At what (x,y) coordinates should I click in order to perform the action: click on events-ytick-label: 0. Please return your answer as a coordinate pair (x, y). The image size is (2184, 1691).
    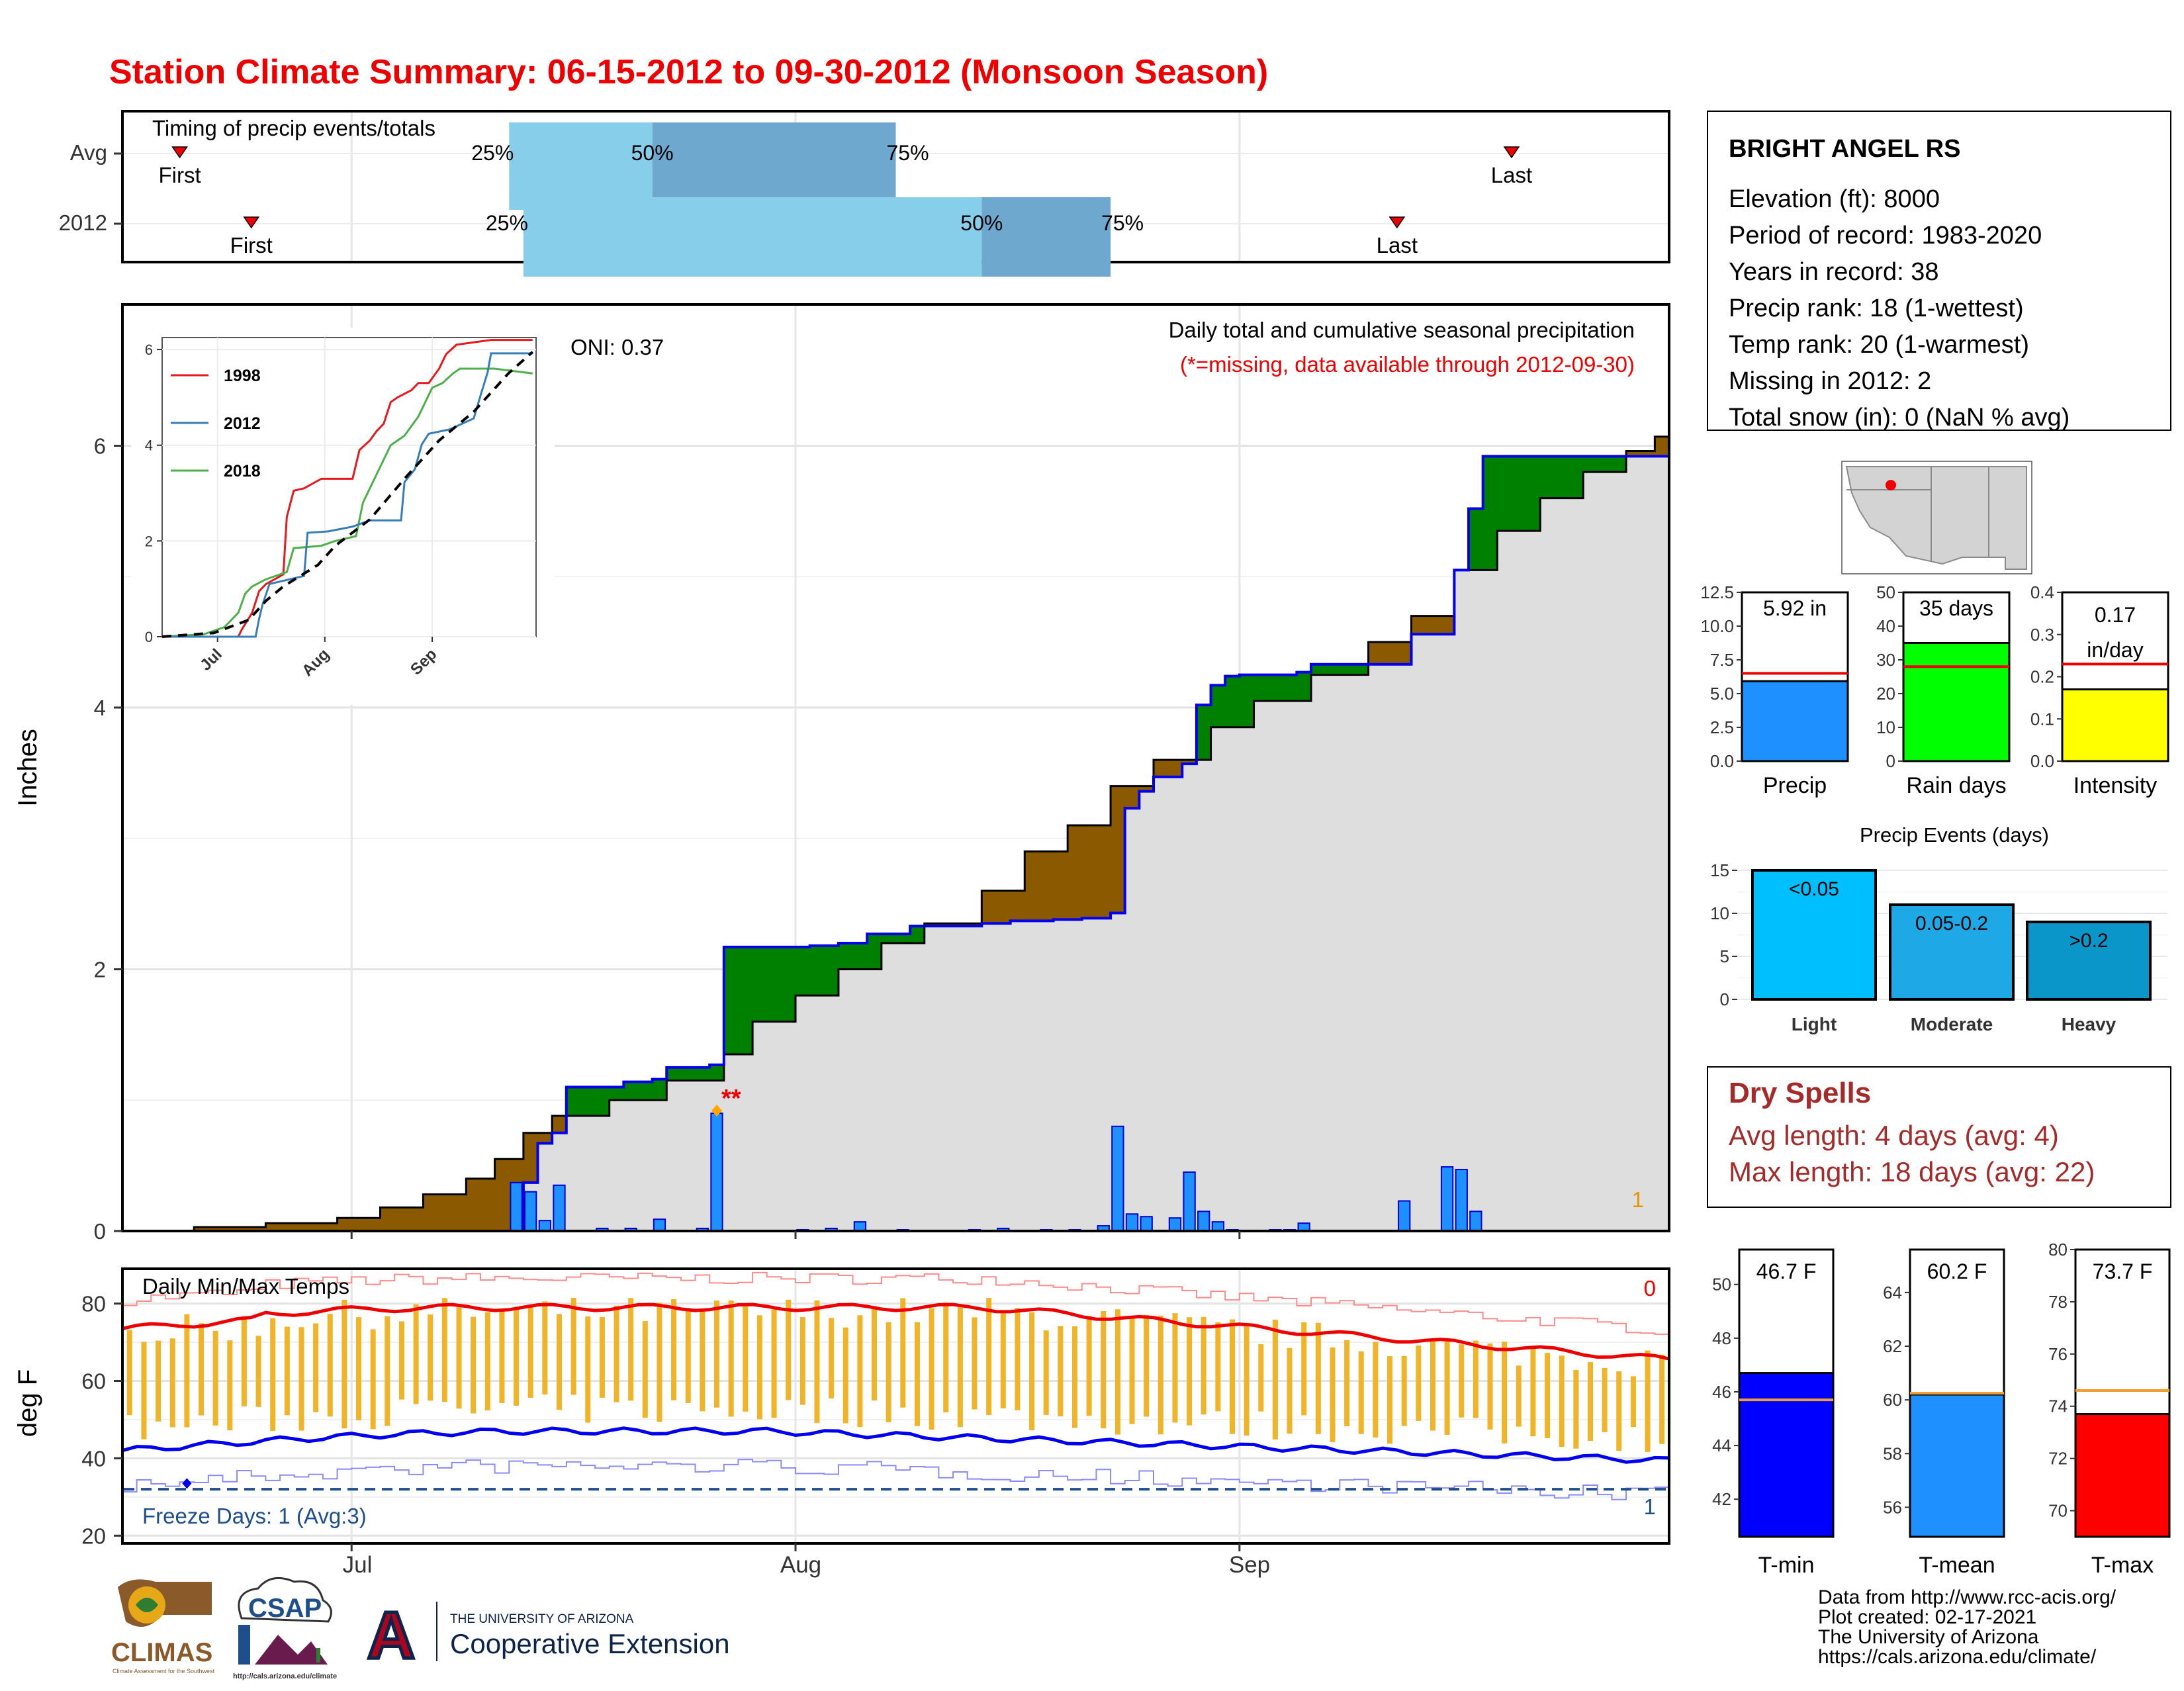
    Looking at the image, I should click on (1724, 999).